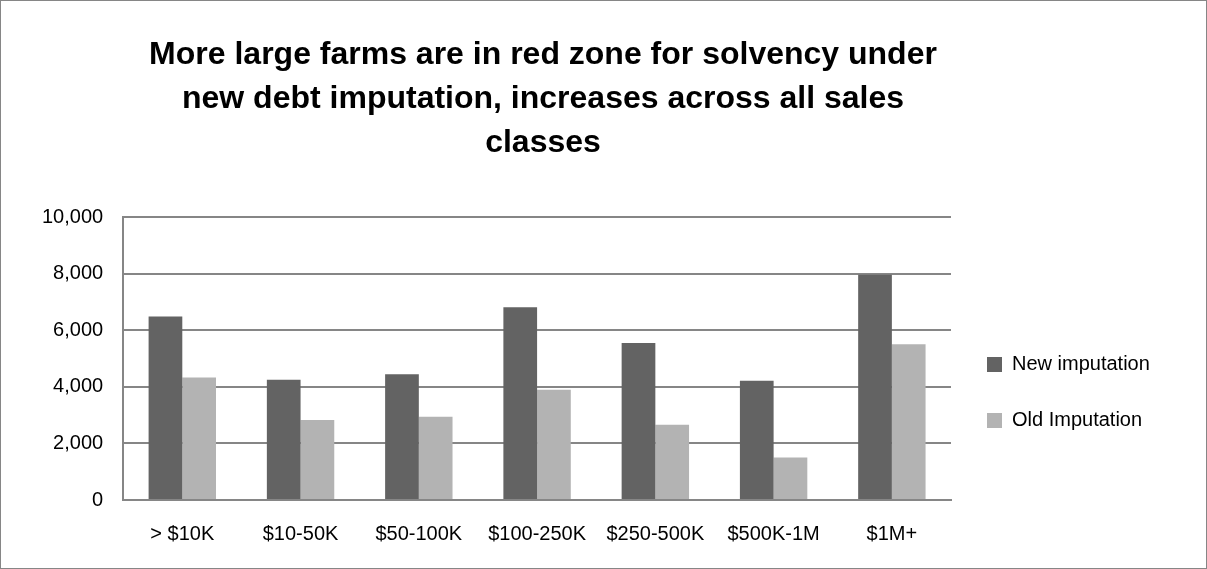  I want to click on y-tick-label: 10,000, so click(73, 215).